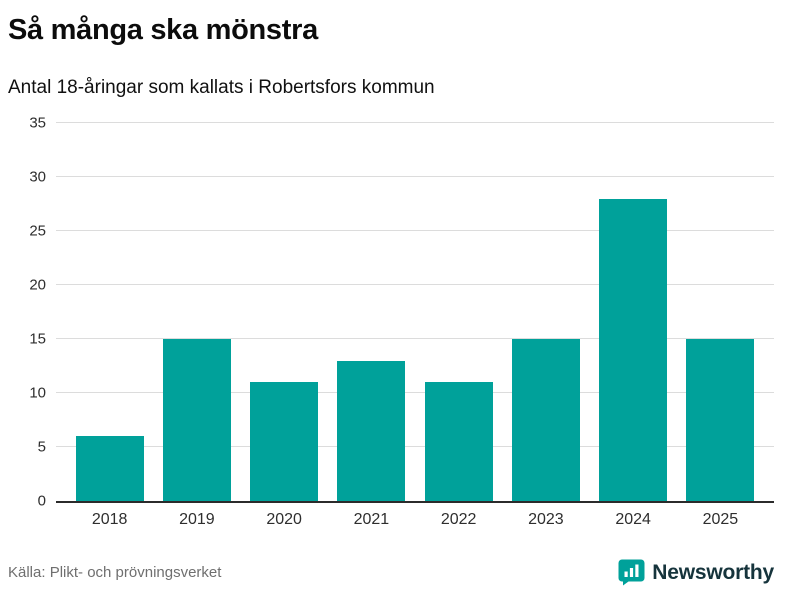  I want to click on y-tick-label: 15, so click(37, 339).